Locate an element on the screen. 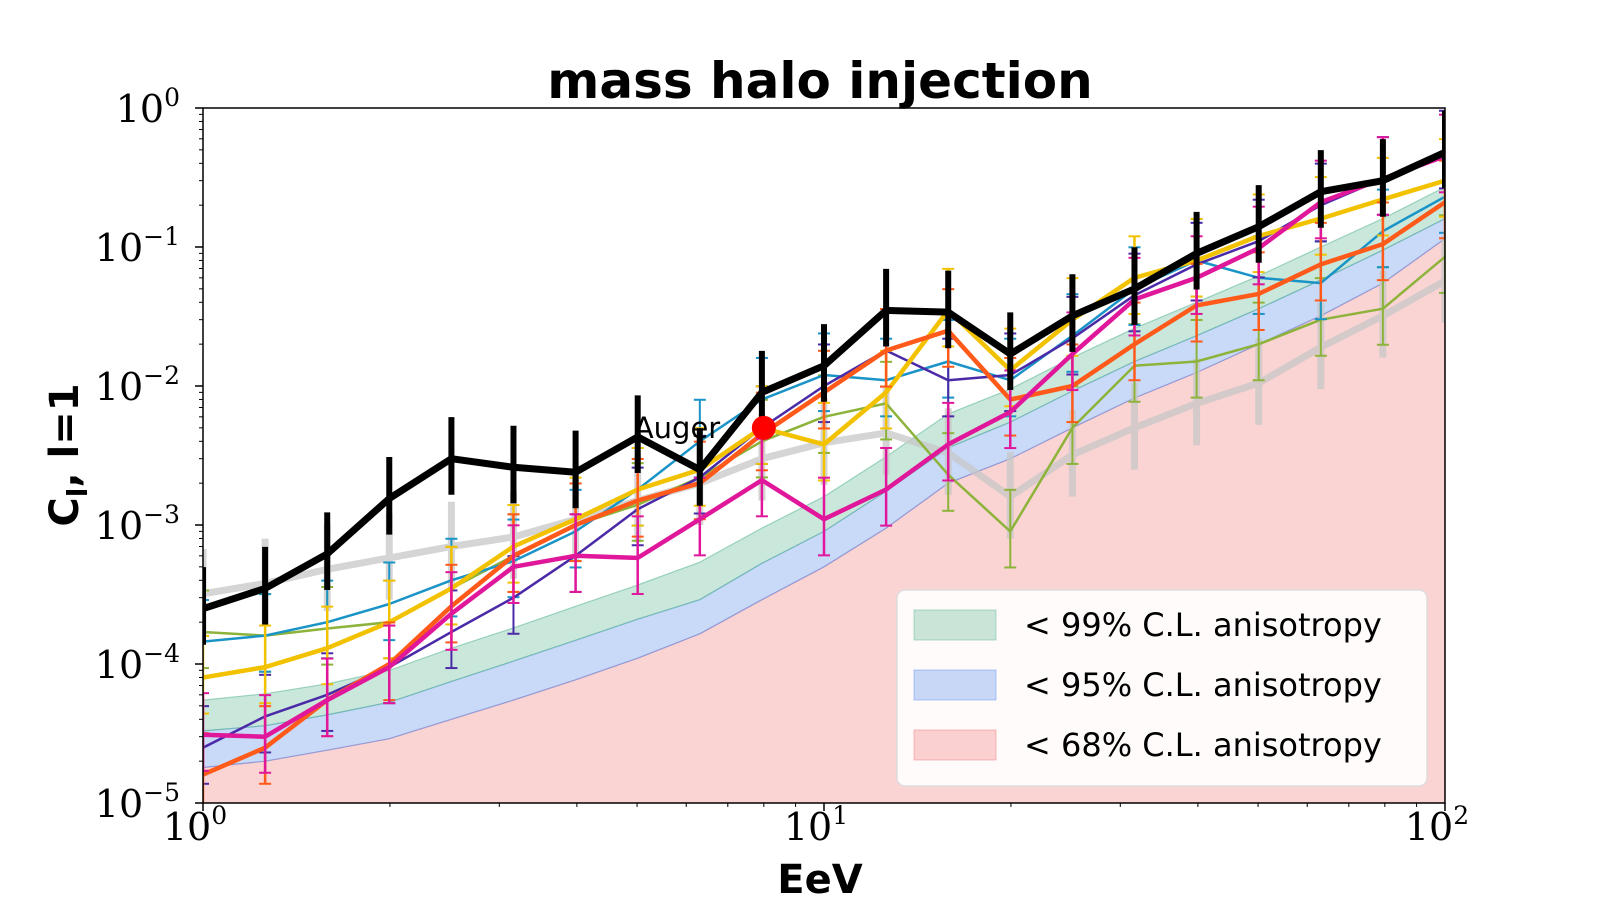 The width and height of the screenshot is (1600, 900). y-tick-label: 10⁻² is located at coordinates (137, 385).